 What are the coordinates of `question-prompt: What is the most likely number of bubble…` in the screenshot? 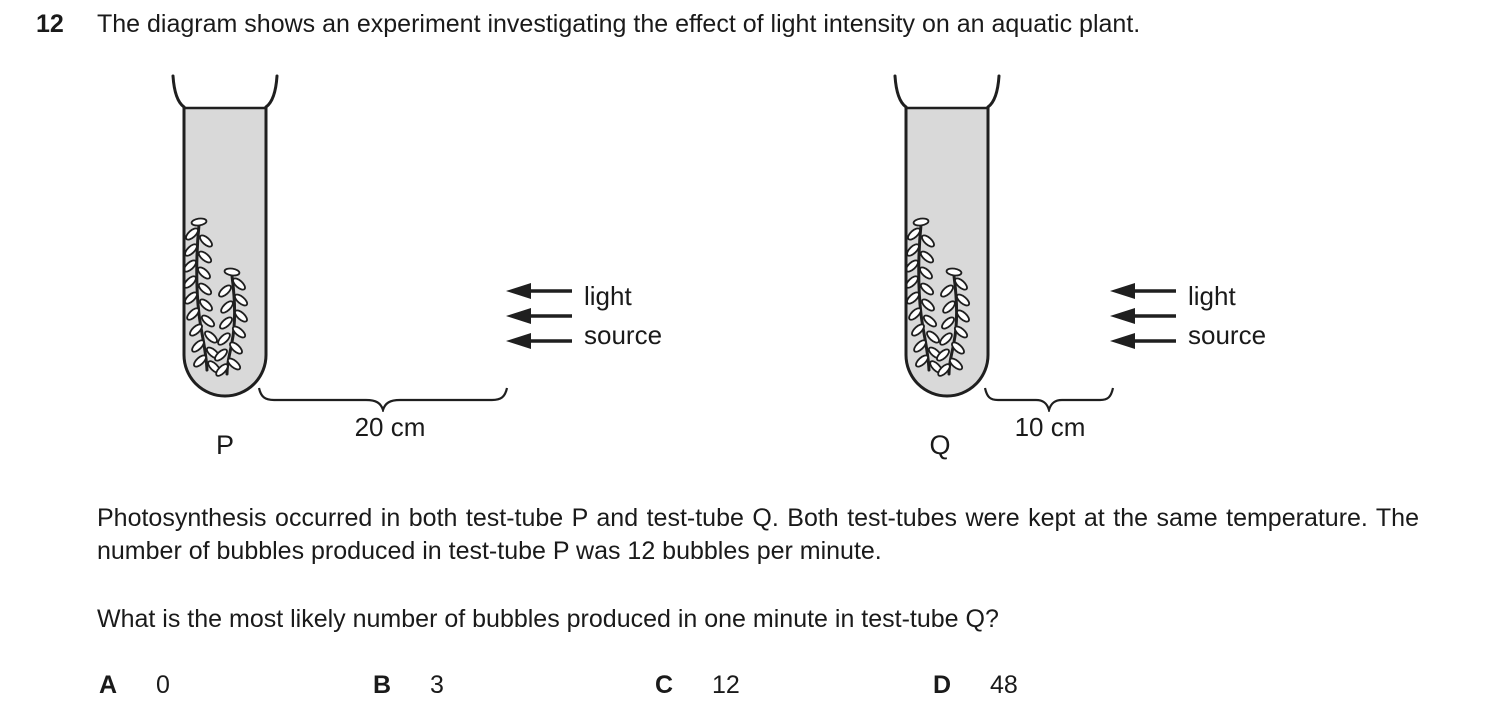 It's located at (548, 619).